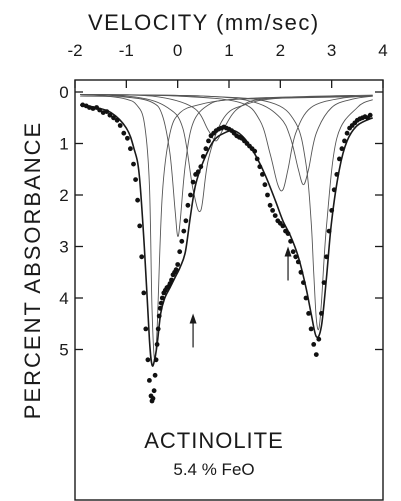  Describe the element at coordinates (63, 195) in the screenshot. I see `y-tick-label: 2` at that location.